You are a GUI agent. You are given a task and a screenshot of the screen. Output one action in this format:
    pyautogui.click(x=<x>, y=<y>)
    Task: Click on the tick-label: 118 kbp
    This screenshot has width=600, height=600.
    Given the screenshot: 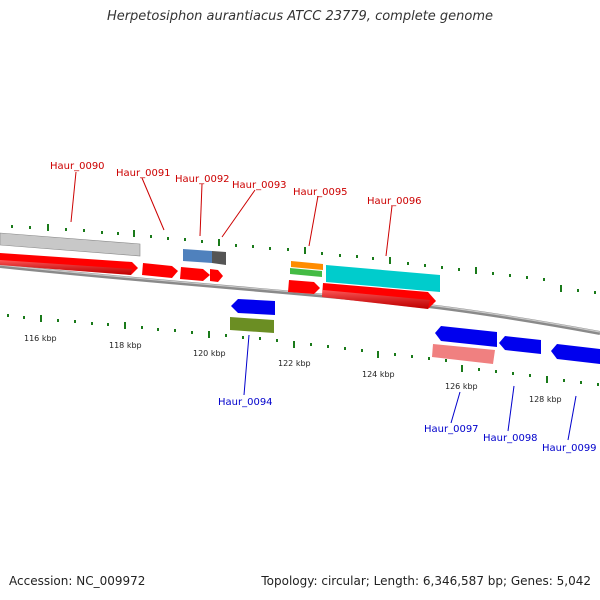 What is the action you would take?
    pyautogui.click(x=125, y=345)
    